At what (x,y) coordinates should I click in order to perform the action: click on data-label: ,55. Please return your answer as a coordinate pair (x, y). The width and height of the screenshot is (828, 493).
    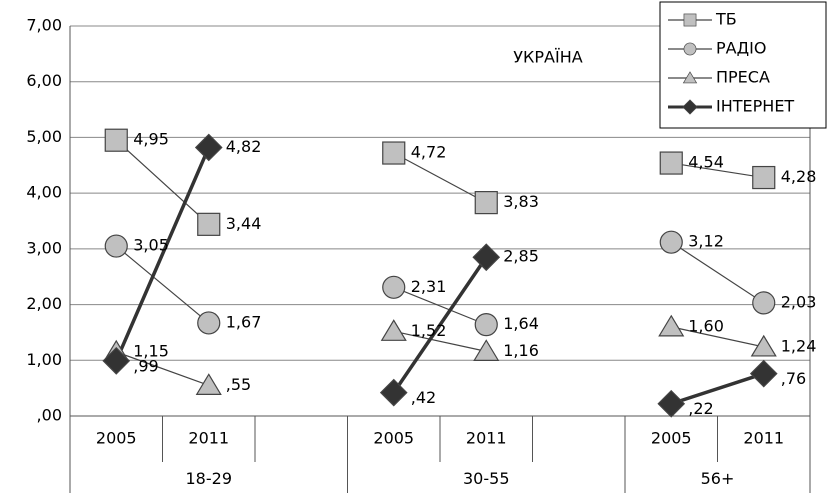
    Looking at the image, I should click on (238, 384).